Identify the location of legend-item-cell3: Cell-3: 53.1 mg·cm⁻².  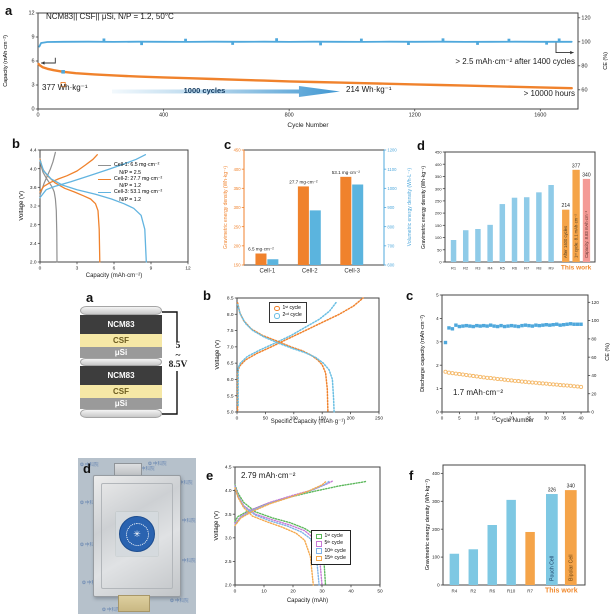
(130, 193).